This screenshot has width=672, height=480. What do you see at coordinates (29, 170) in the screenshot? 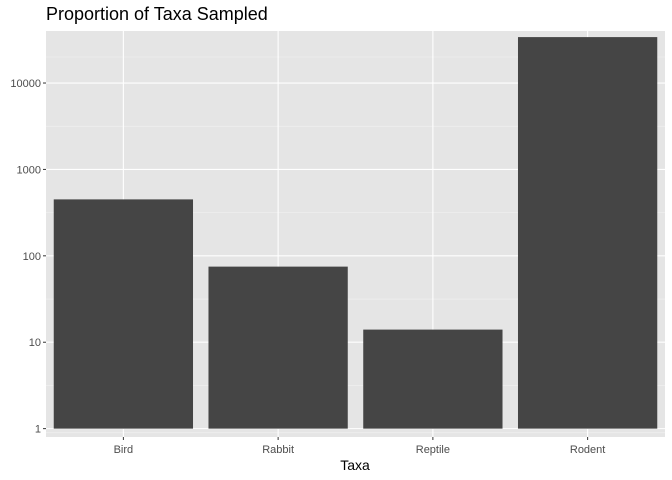
I see `y-tick-label: 1000` at bounding box center [29, 170].